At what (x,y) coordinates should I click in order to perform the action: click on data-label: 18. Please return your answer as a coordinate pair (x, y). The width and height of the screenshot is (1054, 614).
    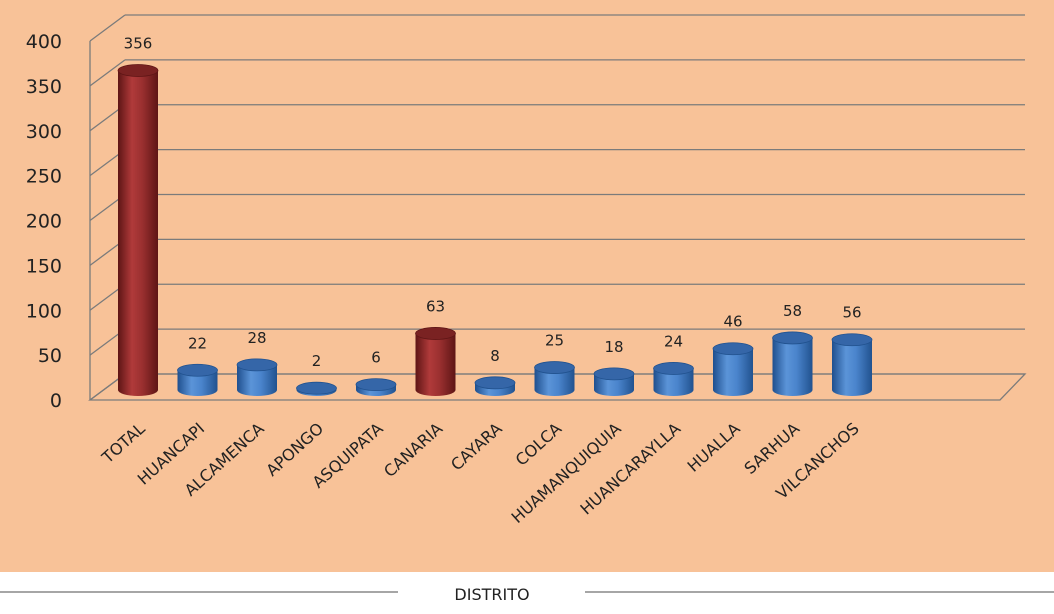
    Looking at the image, I should click on (613, 347).